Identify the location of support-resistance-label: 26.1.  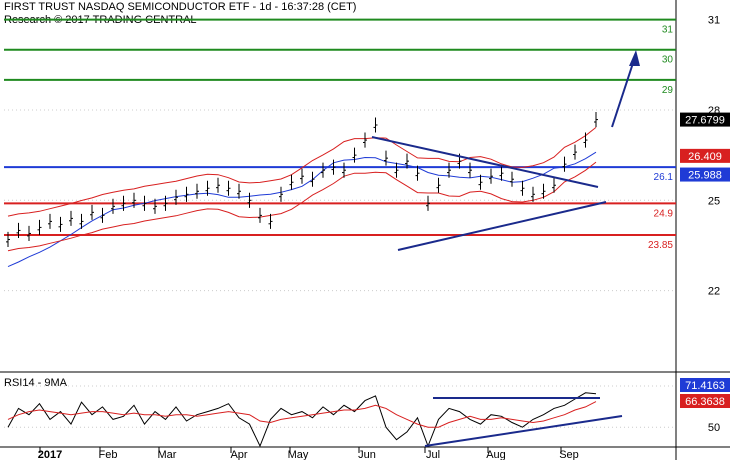
(664, 177).